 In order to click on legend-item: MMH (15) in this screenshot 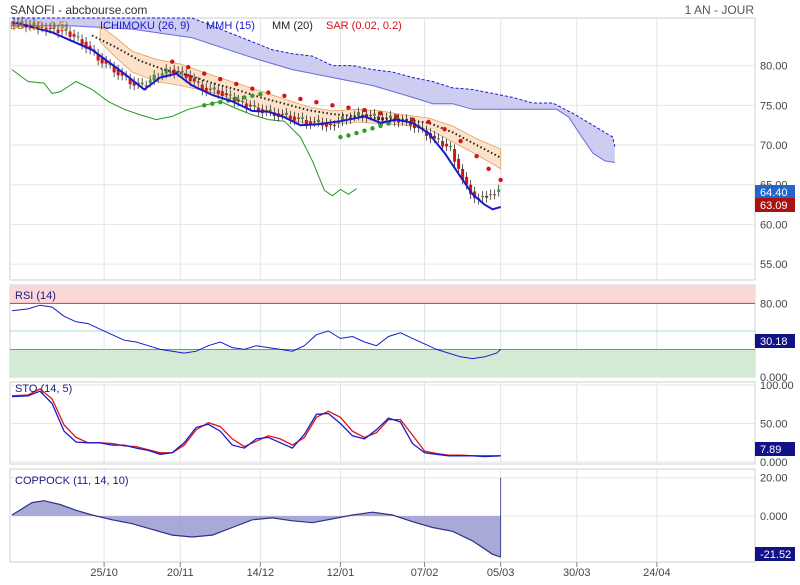, I will do `click(230, 26)`.